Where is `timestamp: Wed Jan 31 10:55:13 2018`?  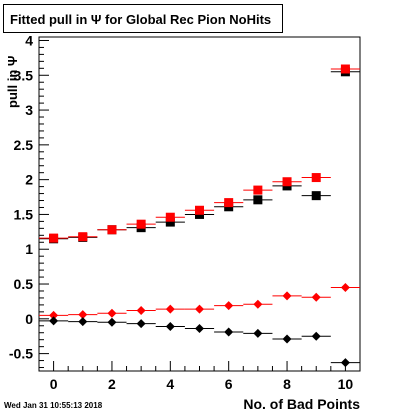 timestamp: Wed Jan 31 10:55:13 2018 is located at coordinates (53, 405).